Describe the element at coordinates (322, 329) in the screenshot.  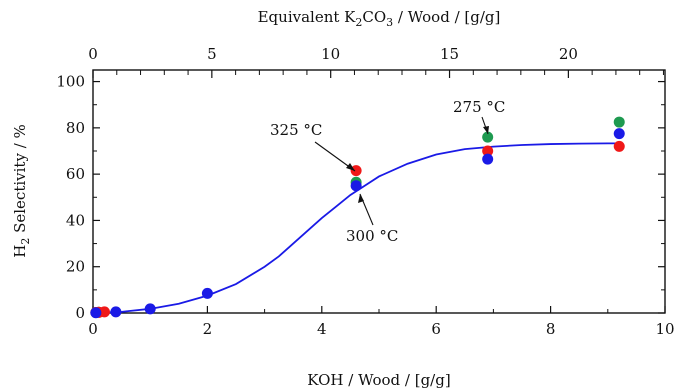
I see `x-tick-label: 4` at that location.